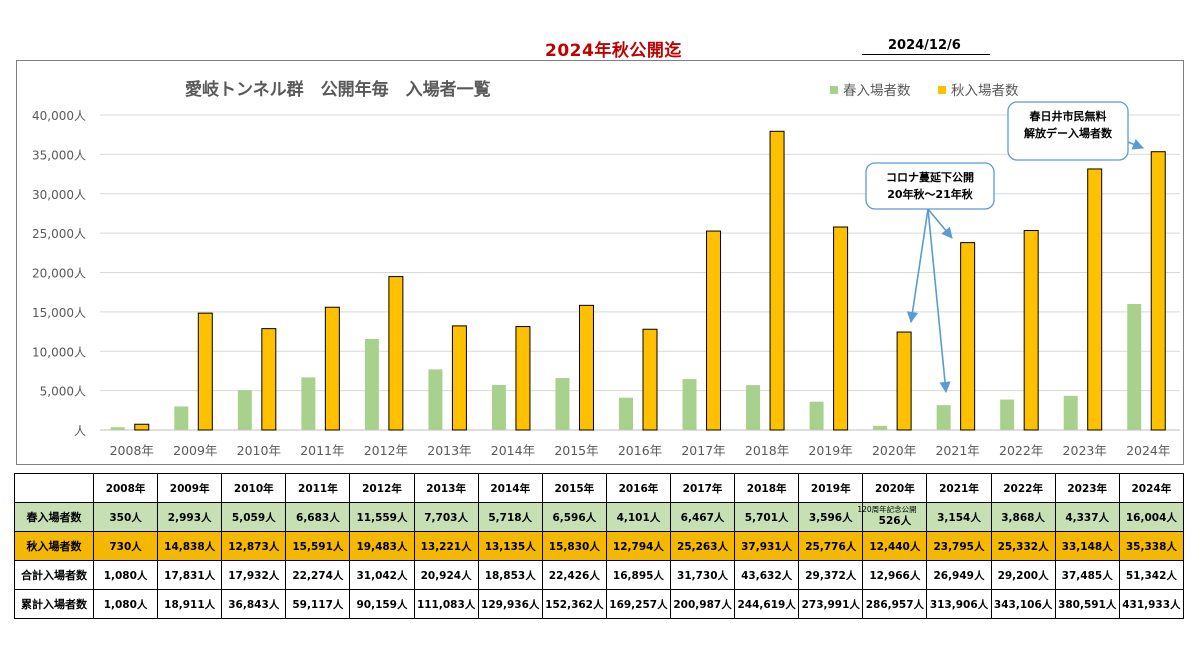  I want to click on table-cell: 3,154人, so click(959, 517).